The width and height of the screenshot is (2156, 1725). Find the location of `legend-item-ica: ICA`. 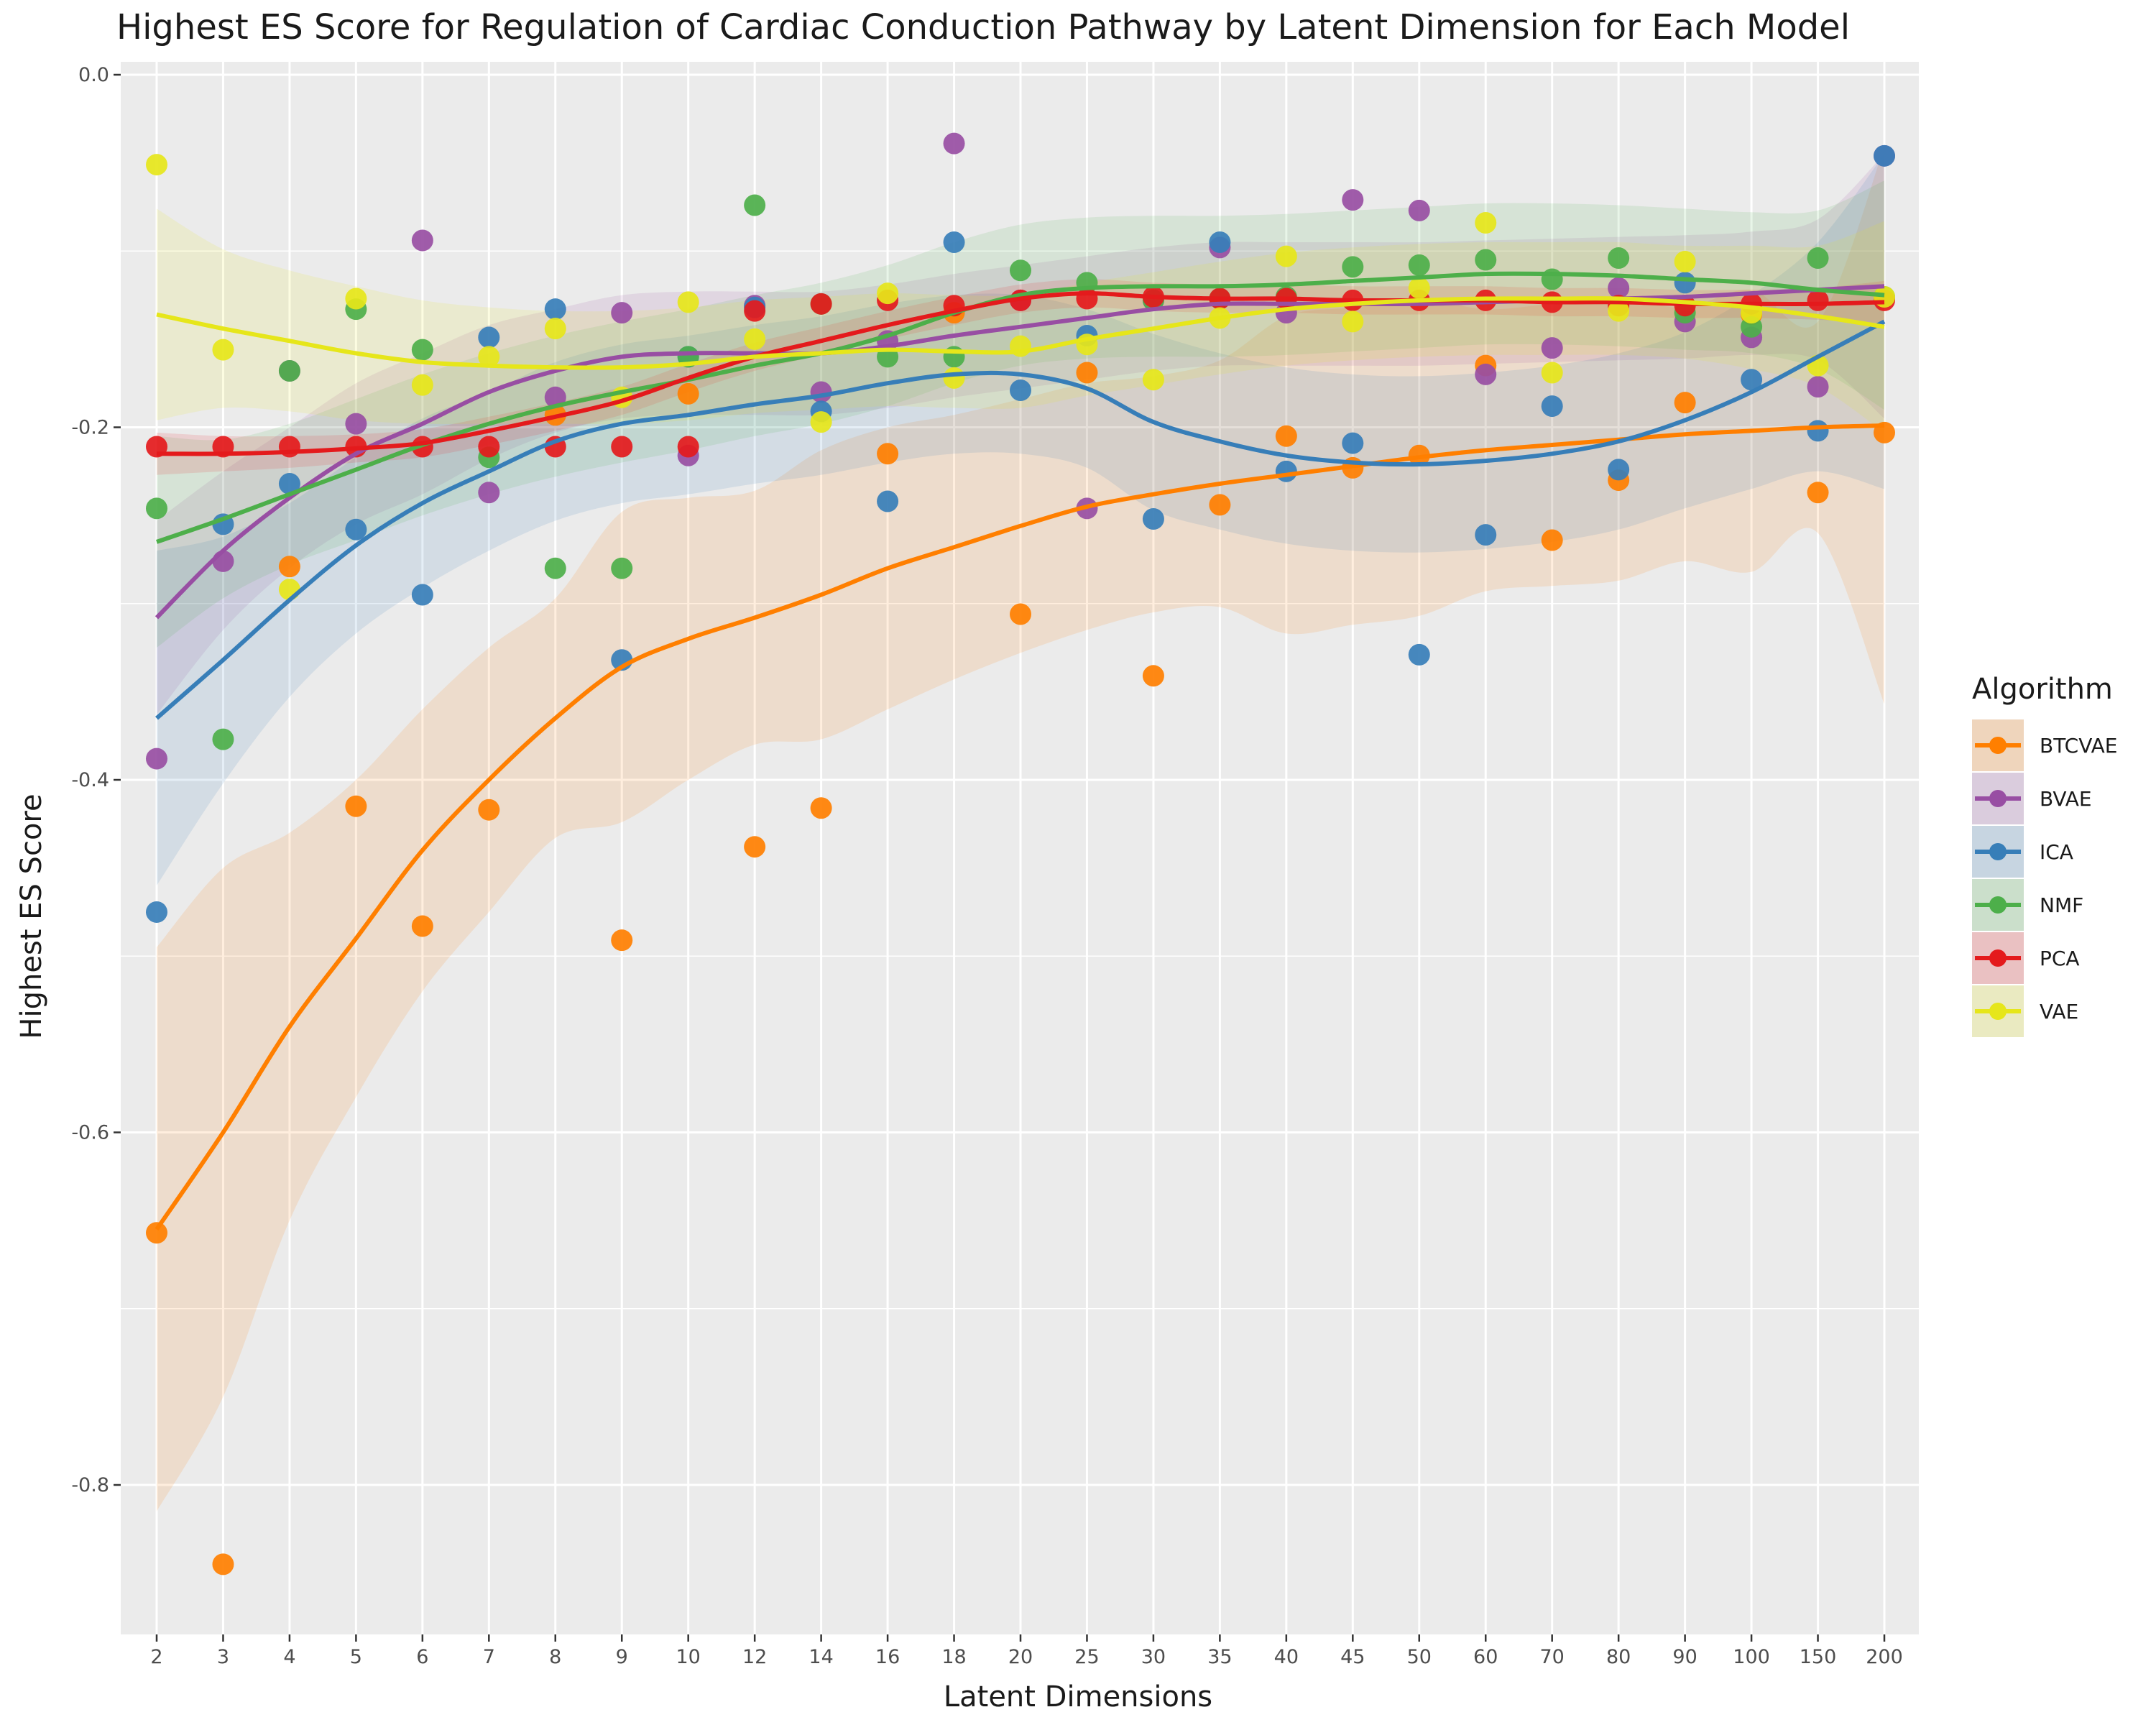

legend-item-ica: ICA is located at coordinates (2044, 851).